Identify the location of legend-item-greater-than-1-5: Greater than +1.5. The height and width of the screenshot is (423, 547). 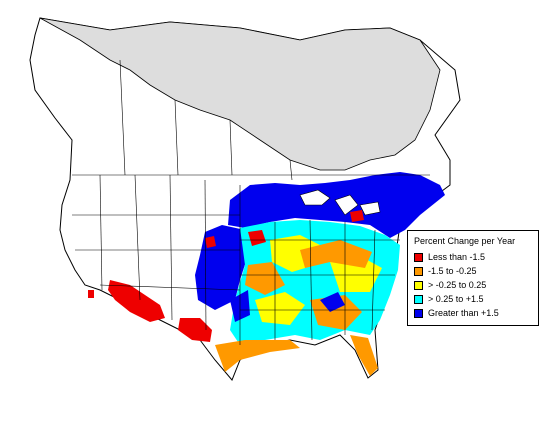
(456, 313).